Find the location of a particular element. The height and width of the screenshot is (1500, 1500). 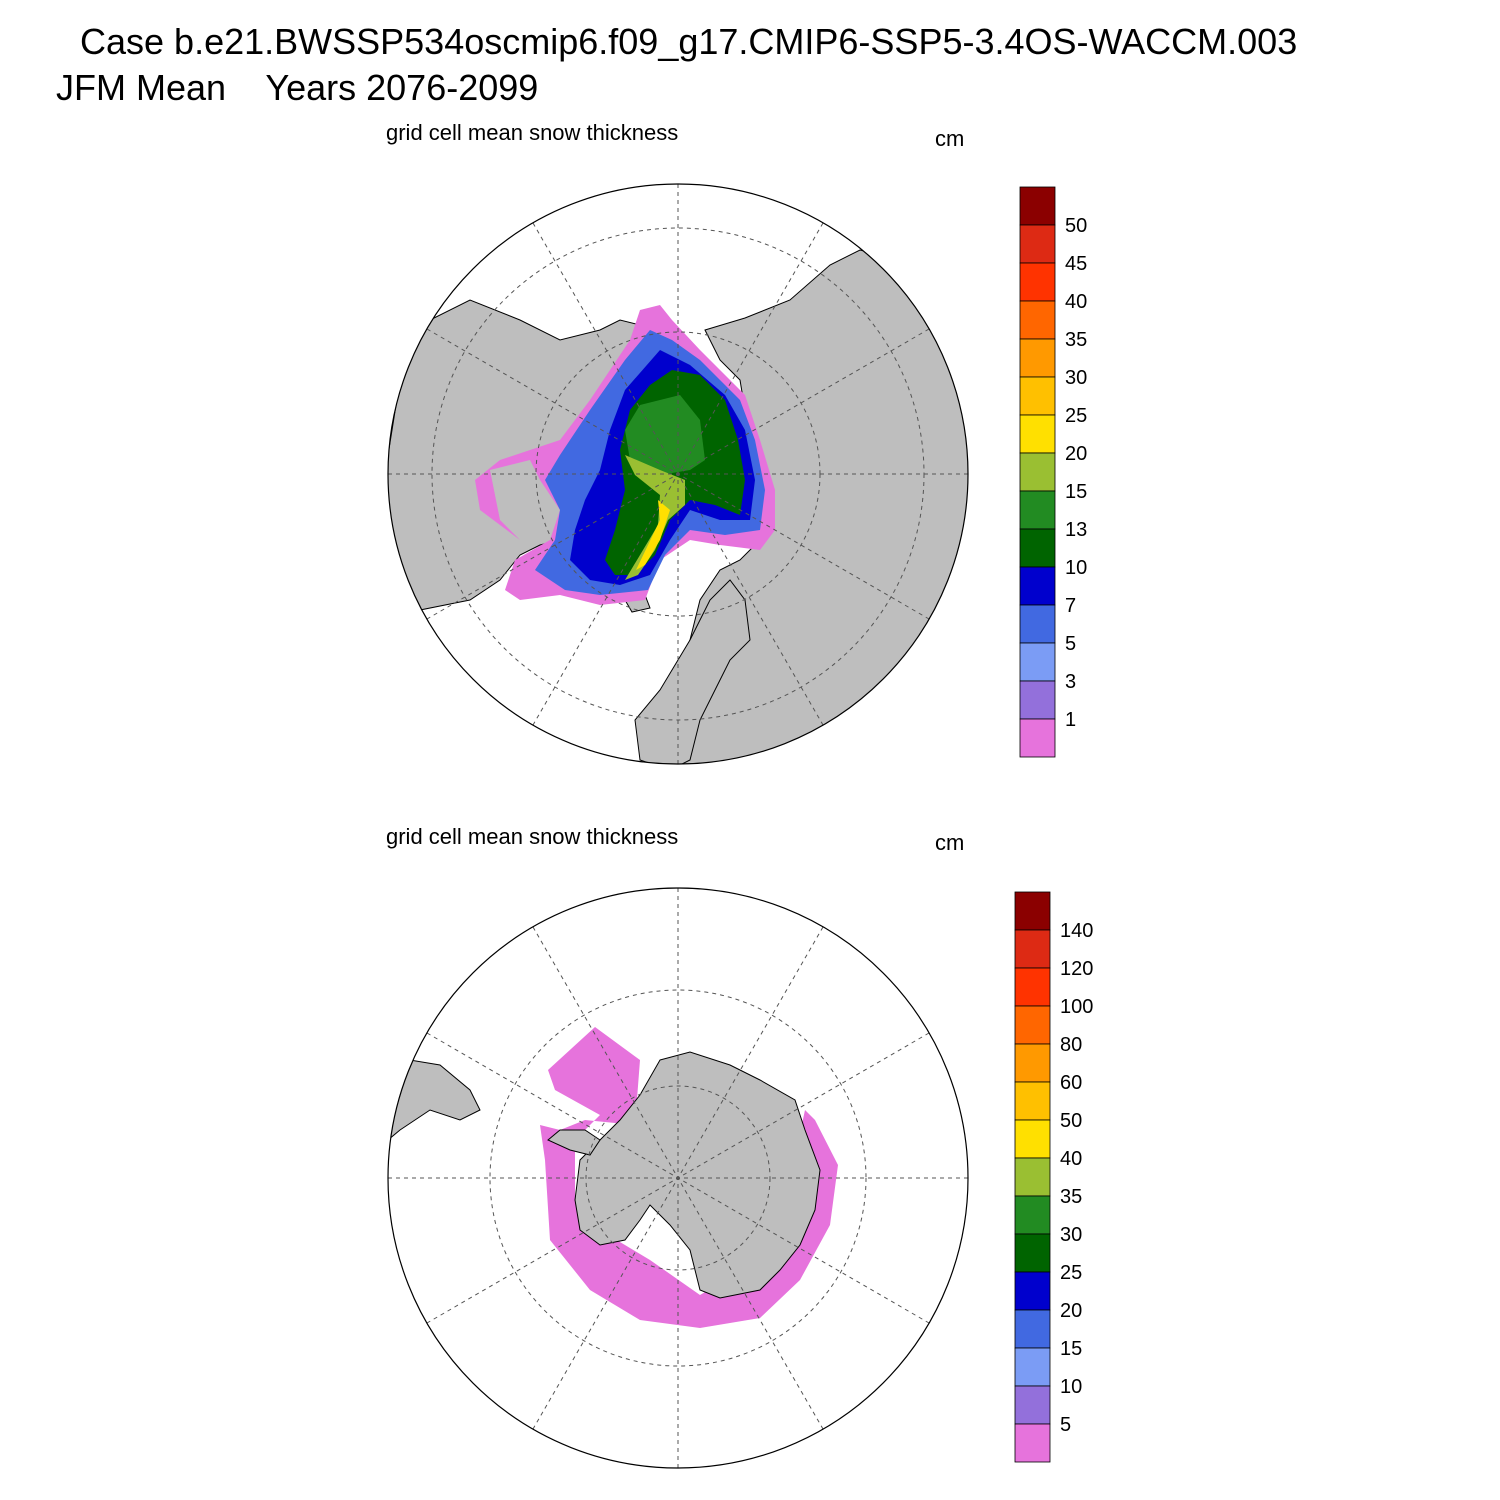

north-colorbar-label: 15 is located at coordinates (1076, 492).